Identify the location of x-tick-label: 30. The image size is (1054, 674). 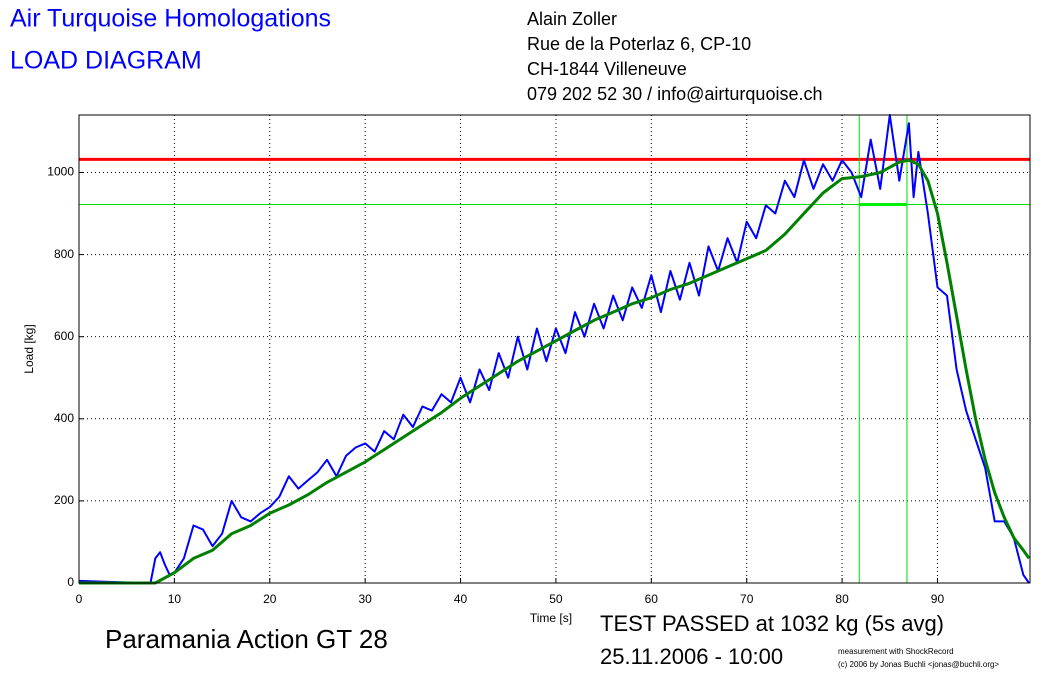
(365, 599).